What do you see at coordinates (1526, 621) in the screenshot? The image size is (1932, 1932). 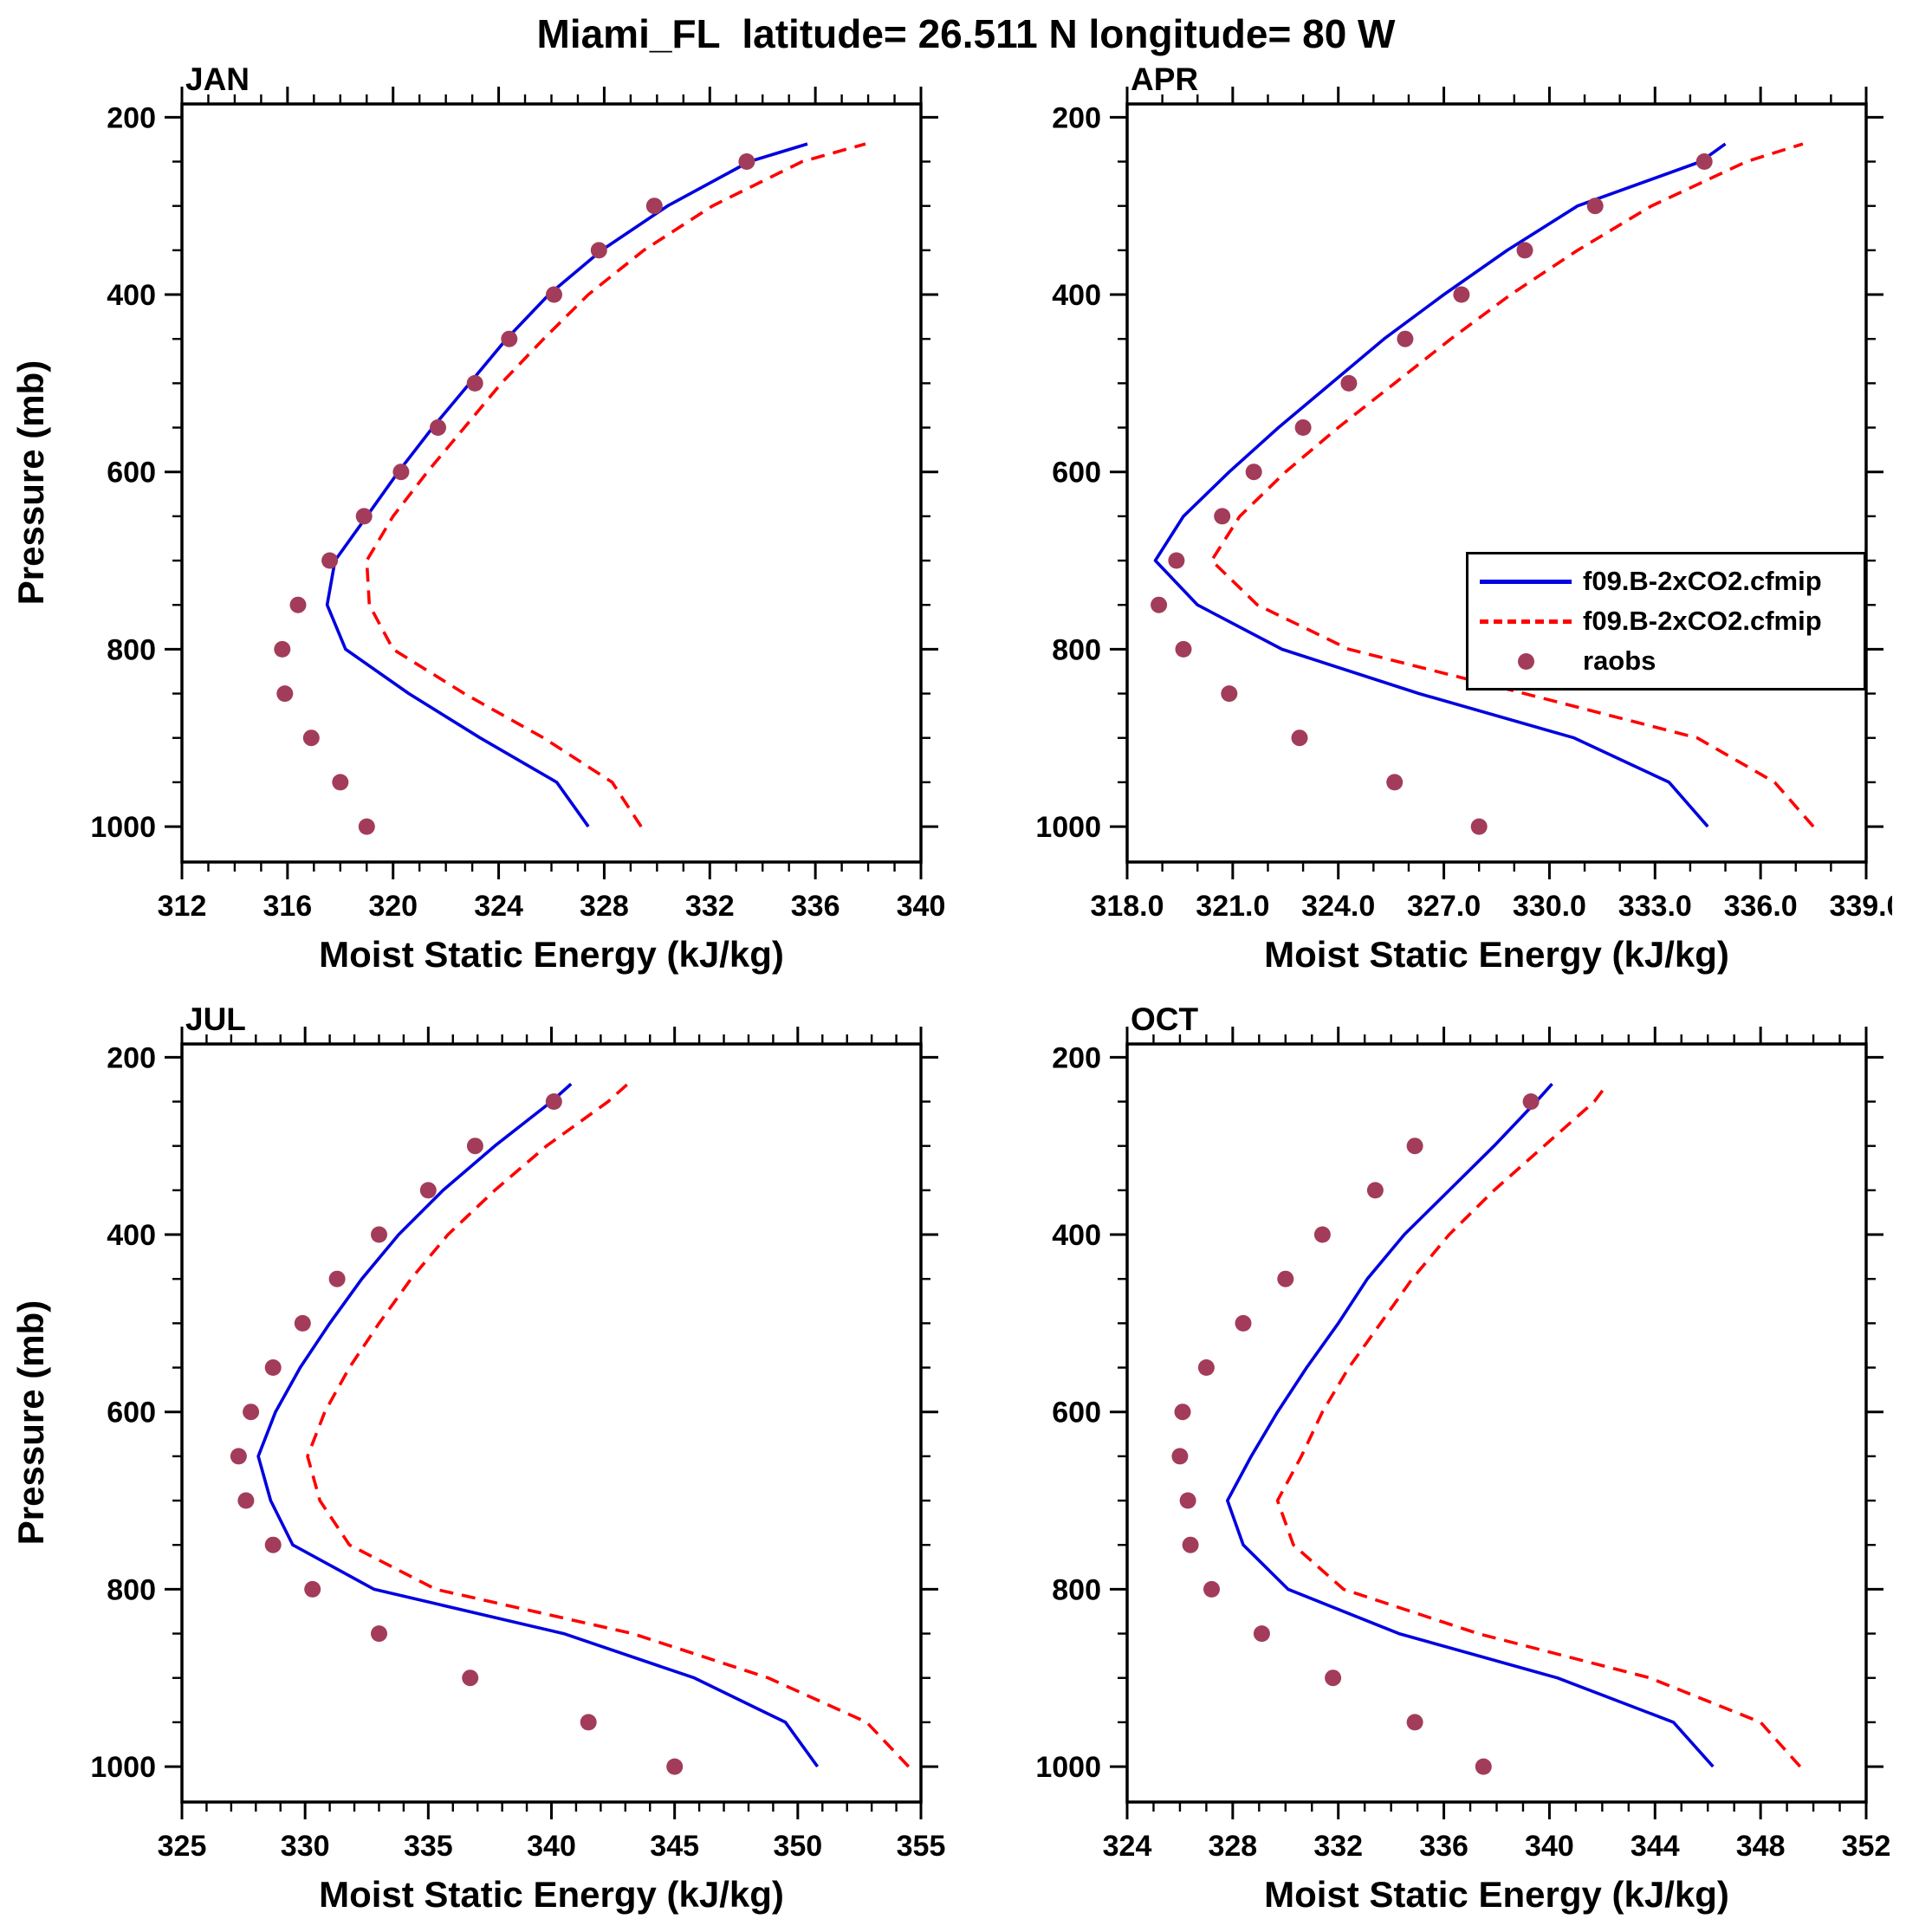 I see `dashed-line-swatch` at bounding box center [1526, 621].